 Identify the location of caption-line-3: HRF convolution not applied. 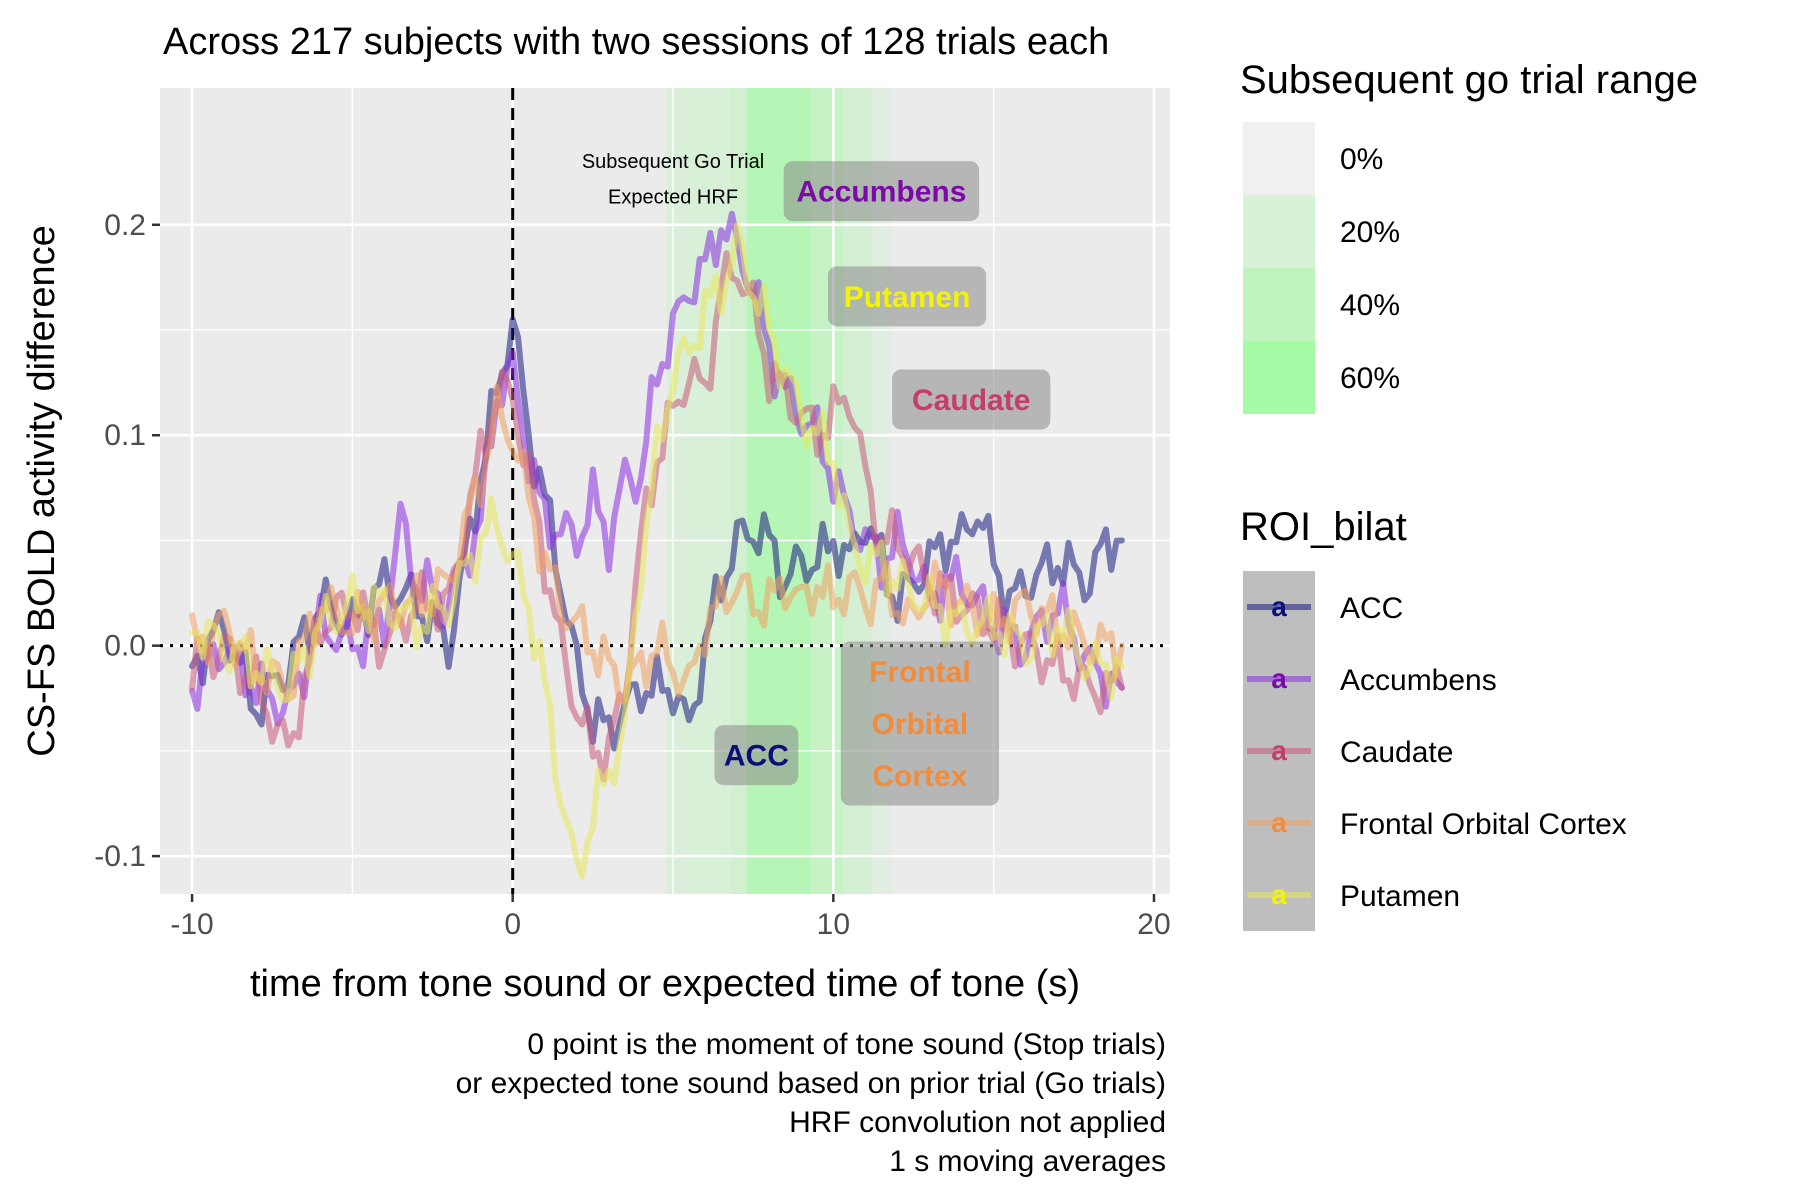
(977, 1122).